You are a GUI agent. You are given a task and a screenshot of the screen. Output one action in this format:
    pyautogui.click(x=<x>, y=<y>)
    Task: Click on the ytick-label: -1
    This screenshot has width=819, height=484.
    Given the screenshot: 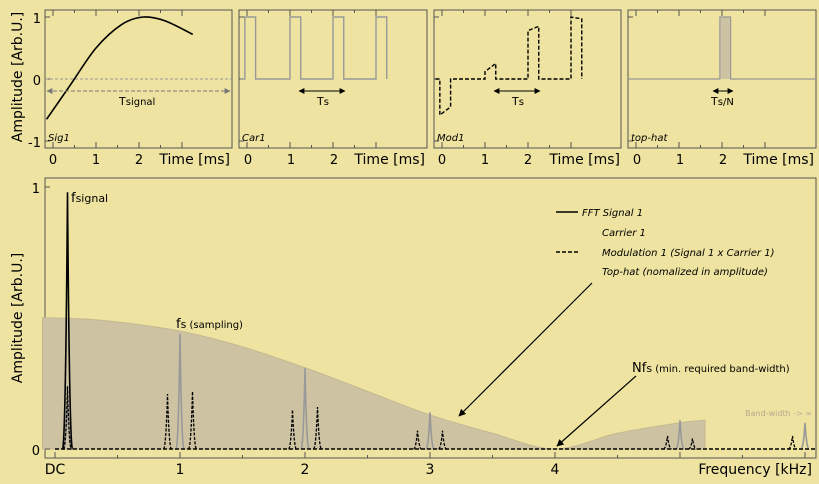 What is the action you would take?
    pyautogui.click(x=34, y=143)
    